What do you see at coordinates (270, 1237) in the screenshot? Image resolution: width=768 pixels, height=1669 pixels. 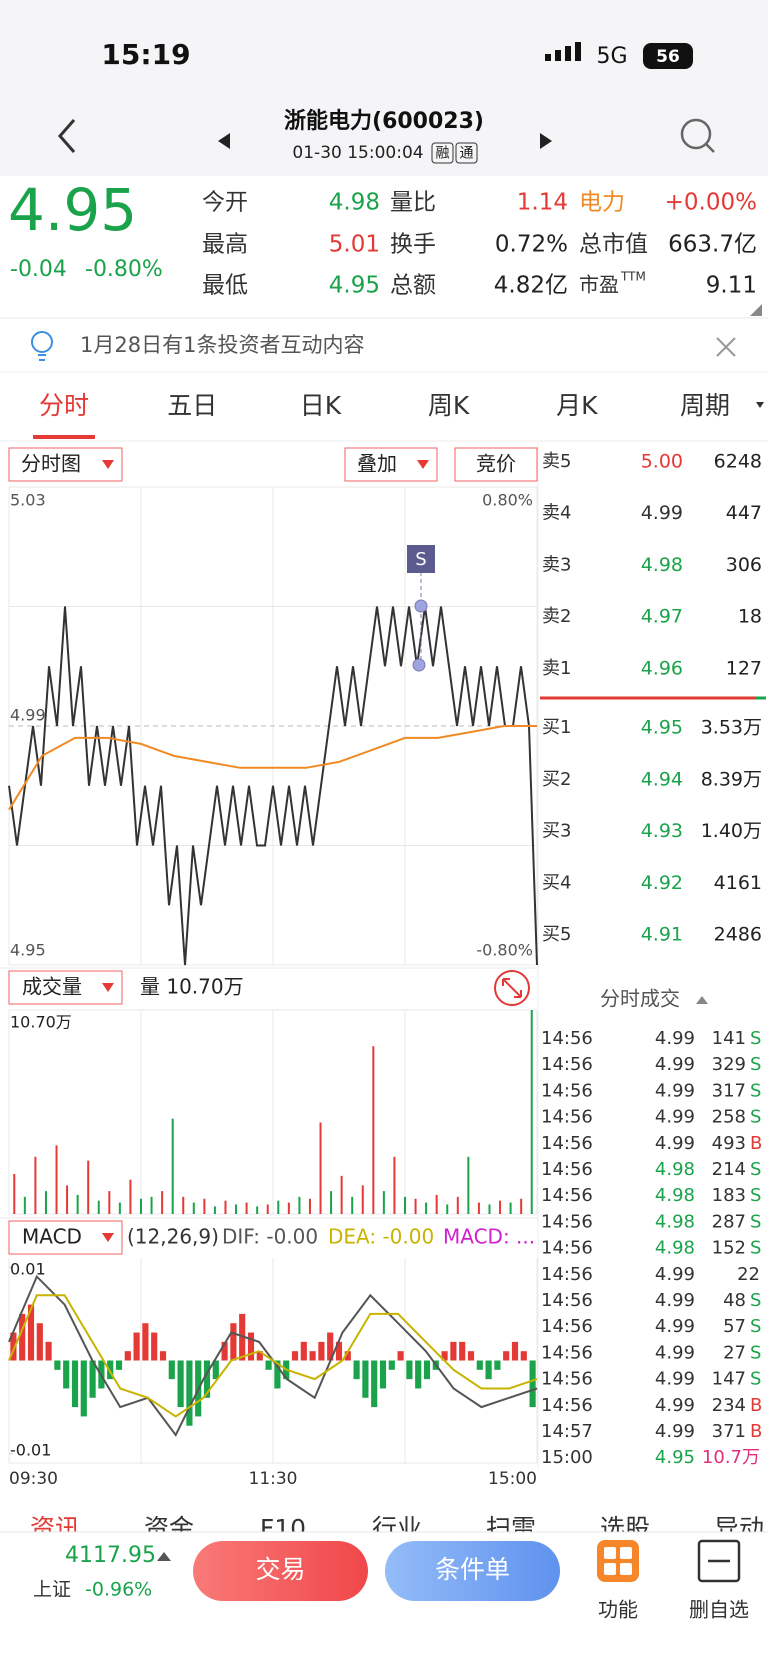 I see `macd-legend: DIF: -0.00` at bounding box center [270, 1237].